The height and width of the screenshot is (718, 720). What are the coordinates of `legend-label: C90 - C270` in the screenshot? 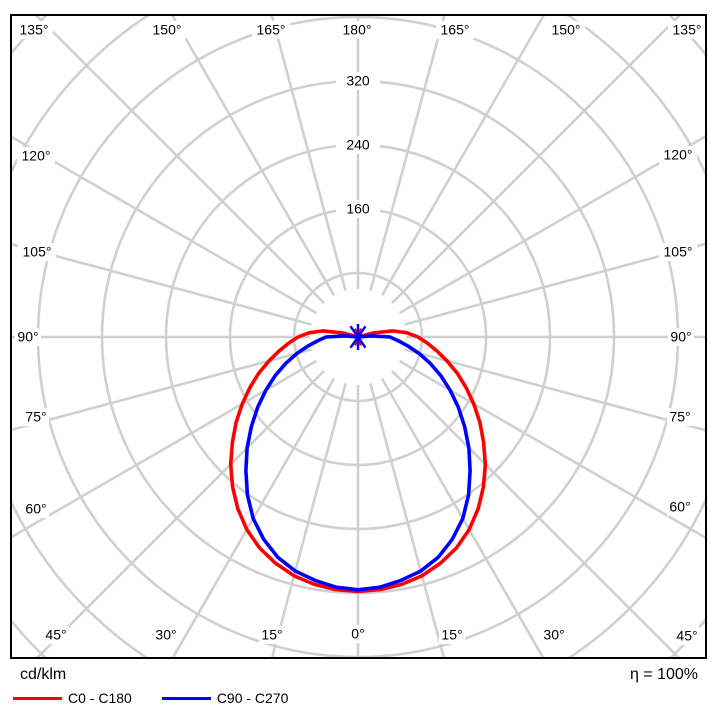 It's located at (252, 698).